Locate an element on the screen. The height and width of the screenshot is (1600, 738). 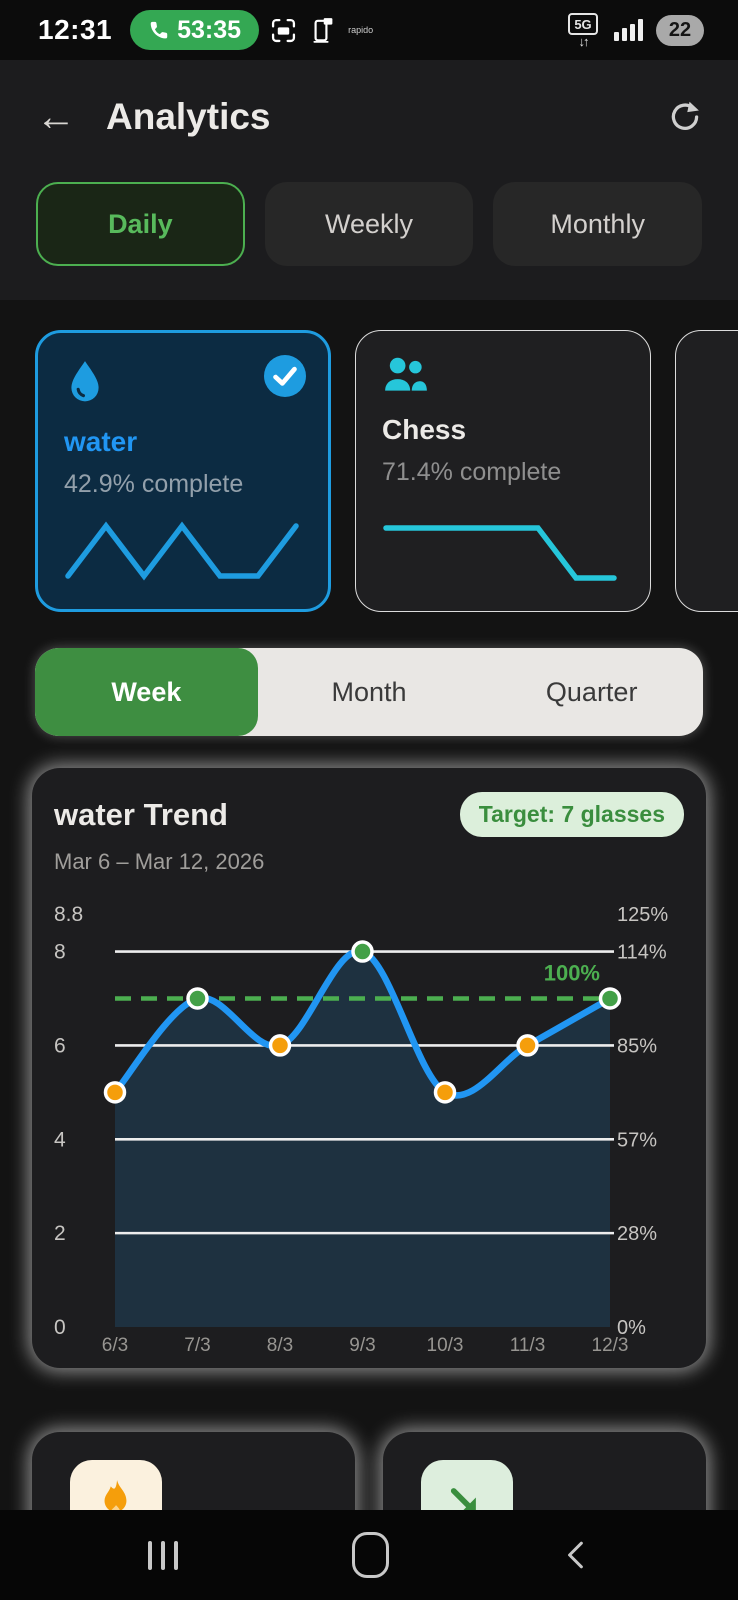
svg-text: 11/3 is located at coordinates (528, 1345).